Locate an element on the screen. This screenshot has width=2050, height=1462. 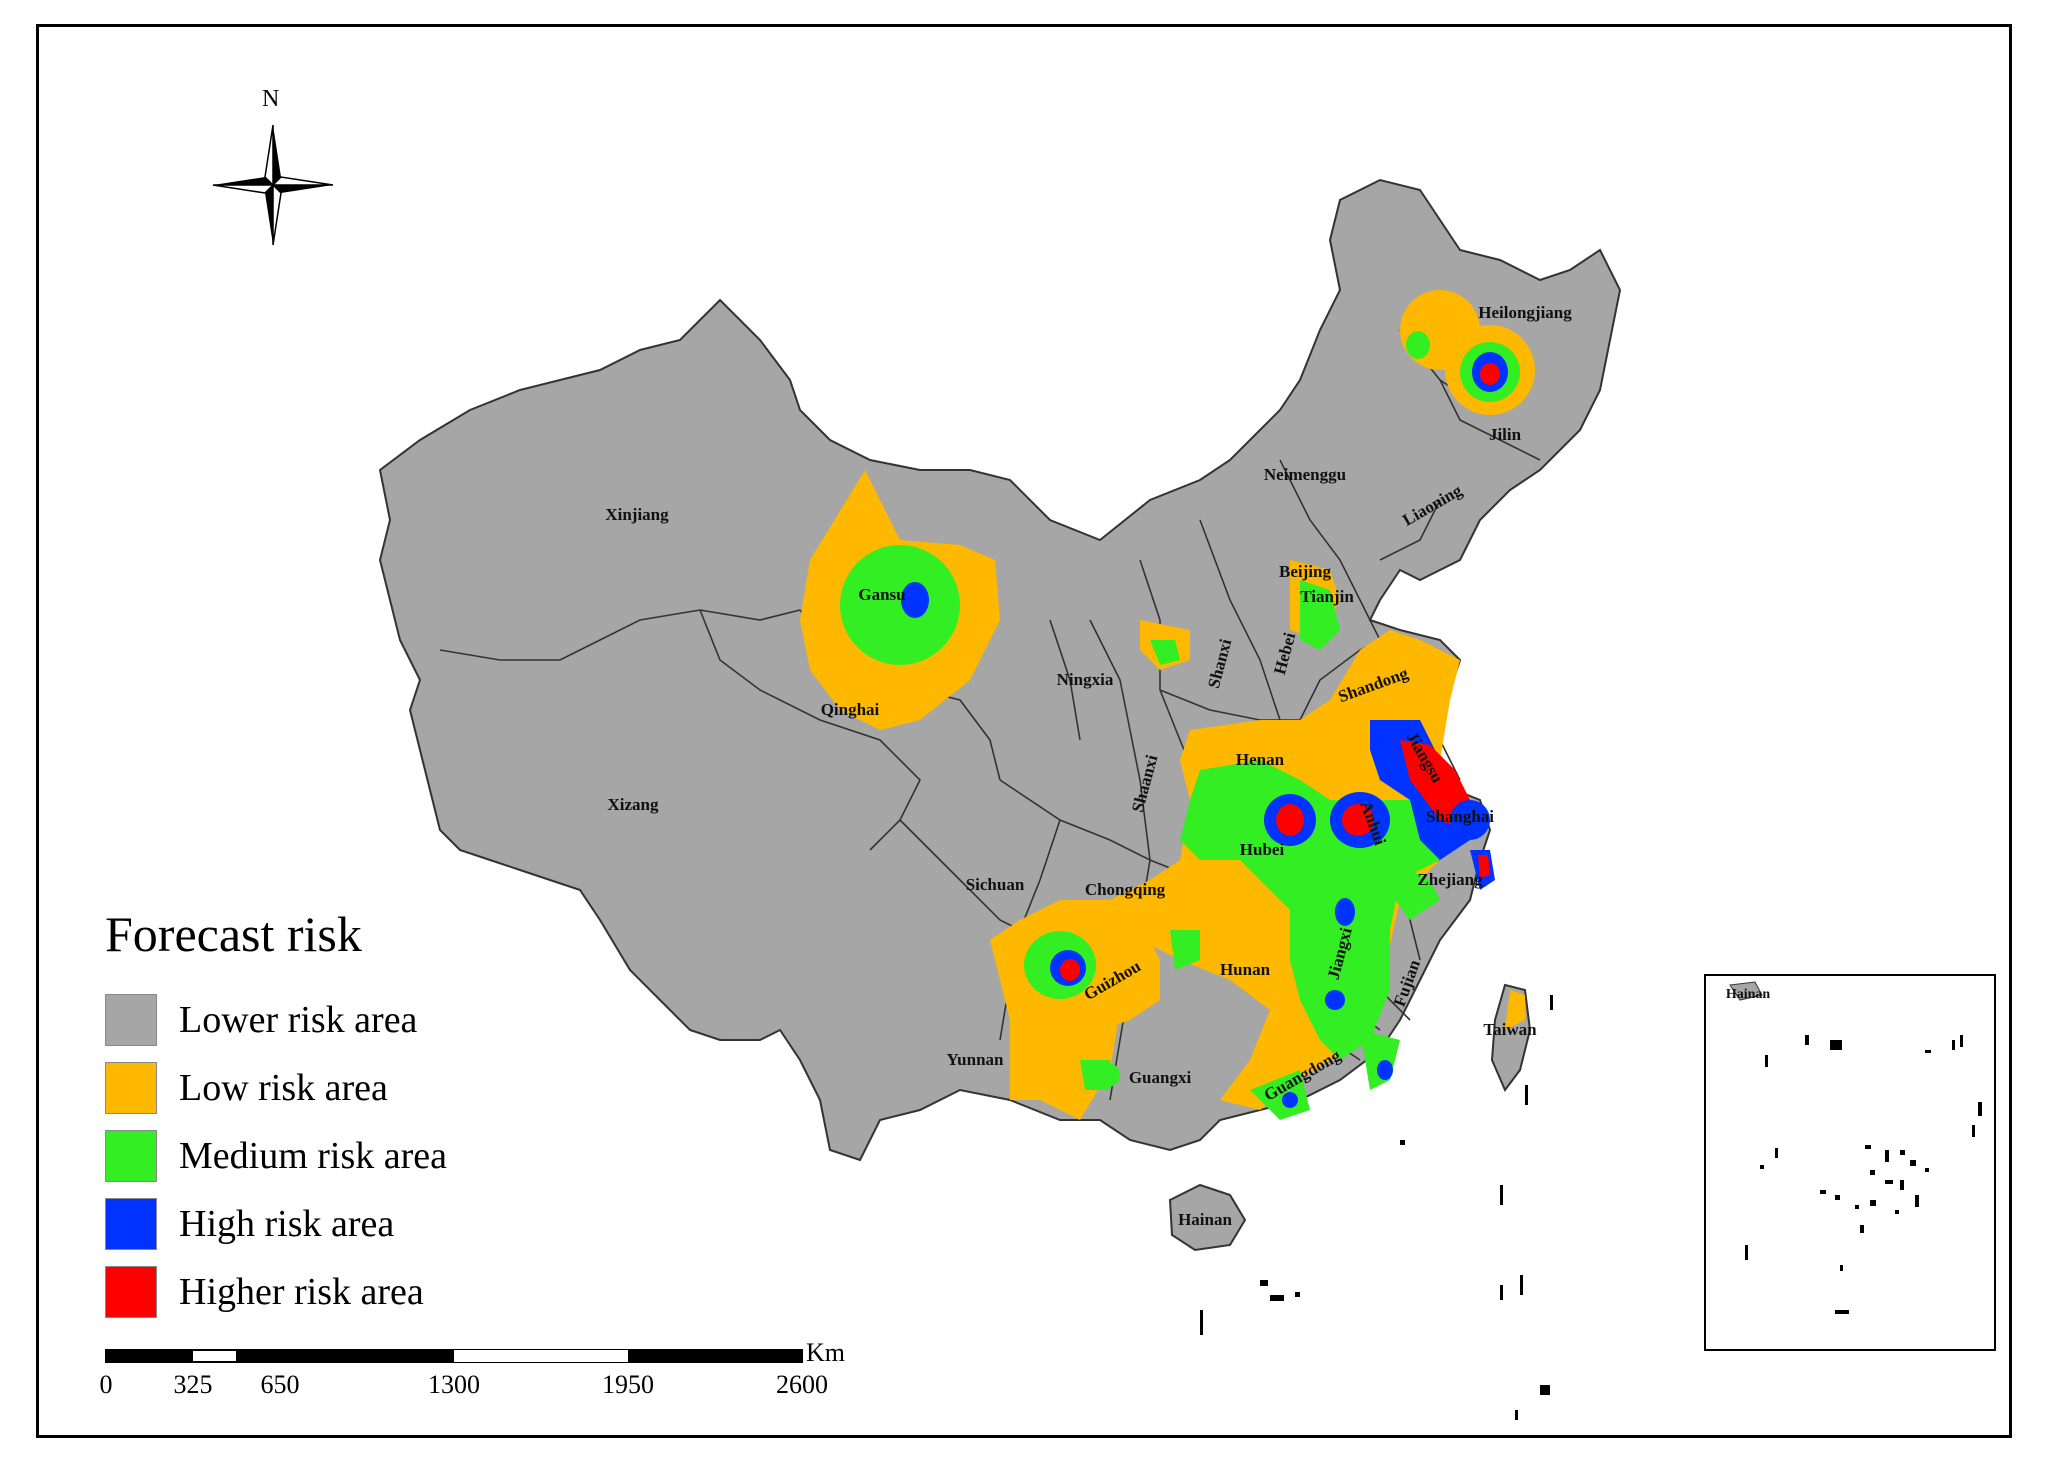
province-label-tianjin: Tianjin is located at coordinates (1327, 596).